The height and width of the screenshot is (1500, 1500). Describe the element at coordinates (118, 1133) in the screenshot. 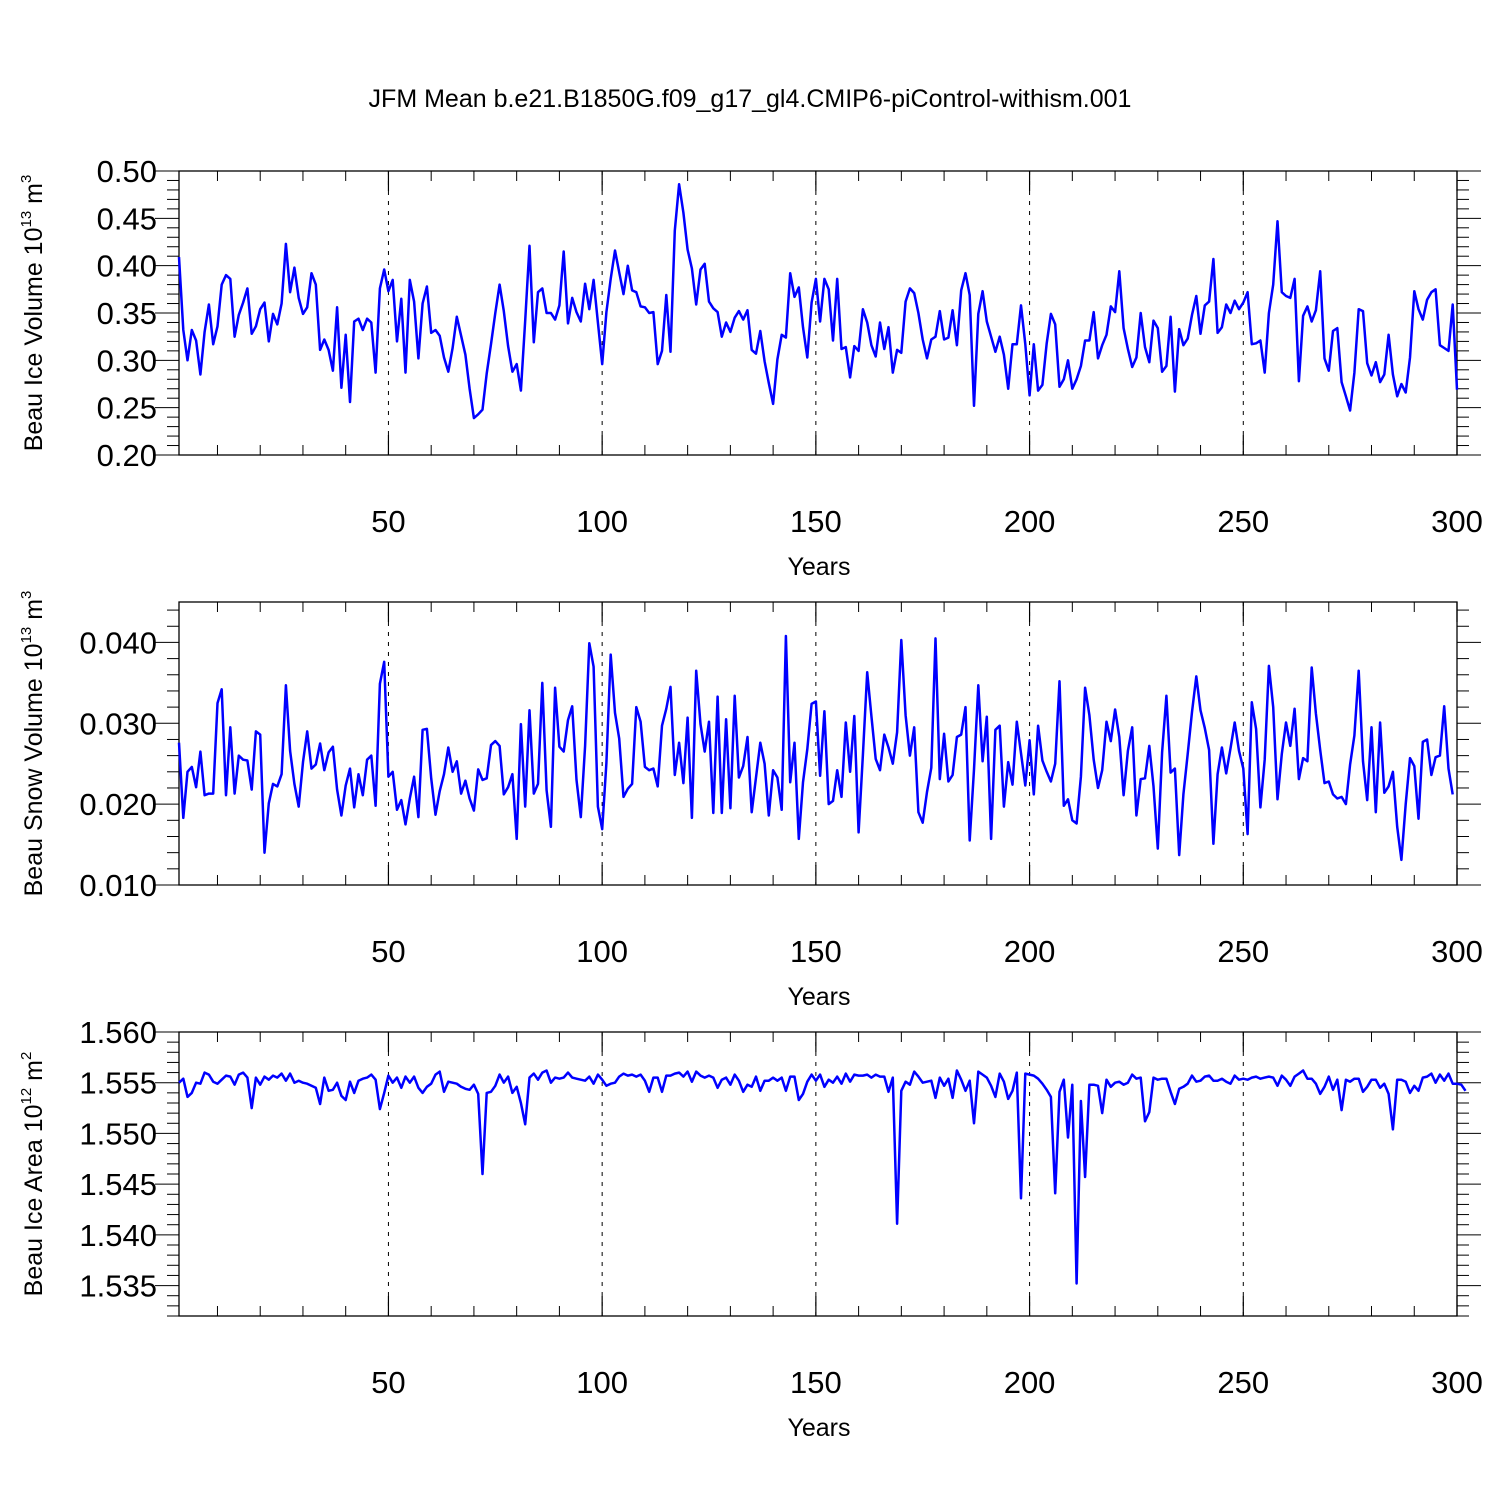

I see `y-tick-label: 1.550` at that location.